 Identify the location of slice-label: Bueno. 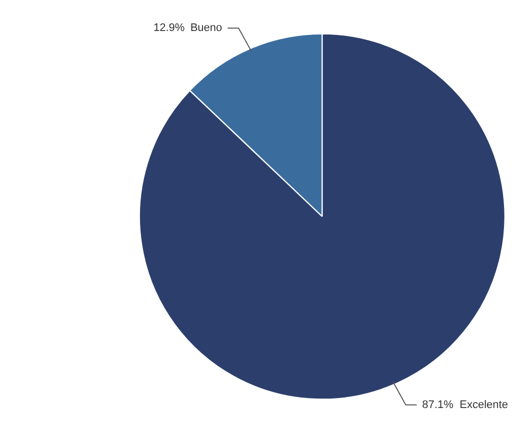
(206, 28).